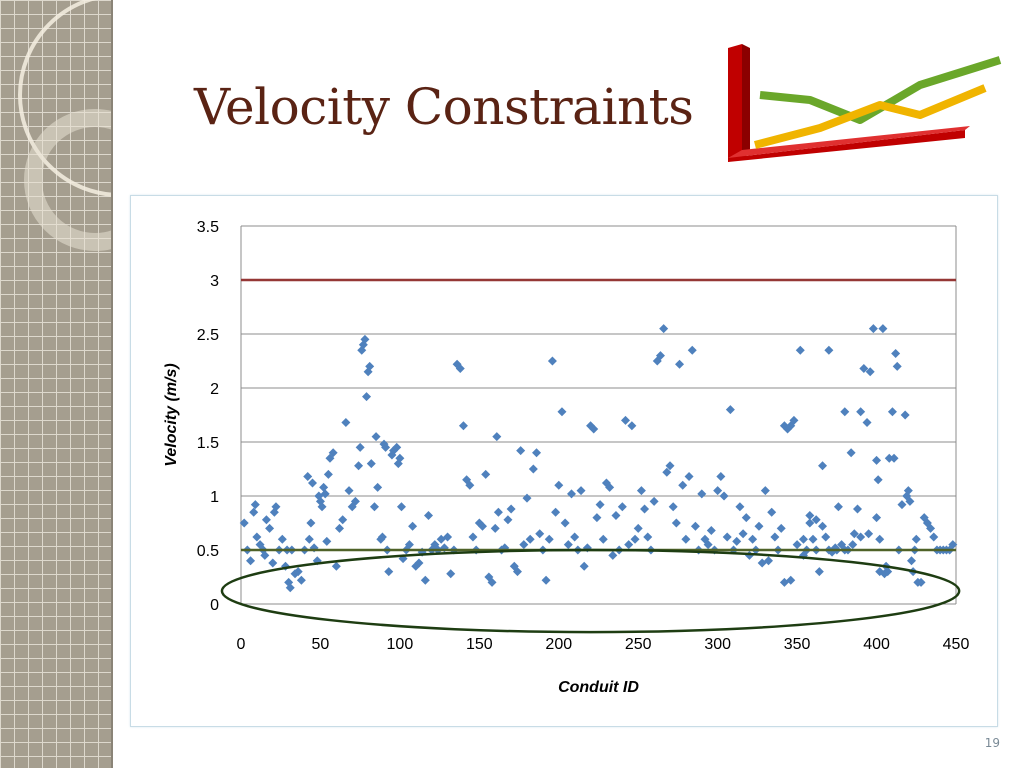  I want to click on x-tick-label: 300, so click(717, 644).